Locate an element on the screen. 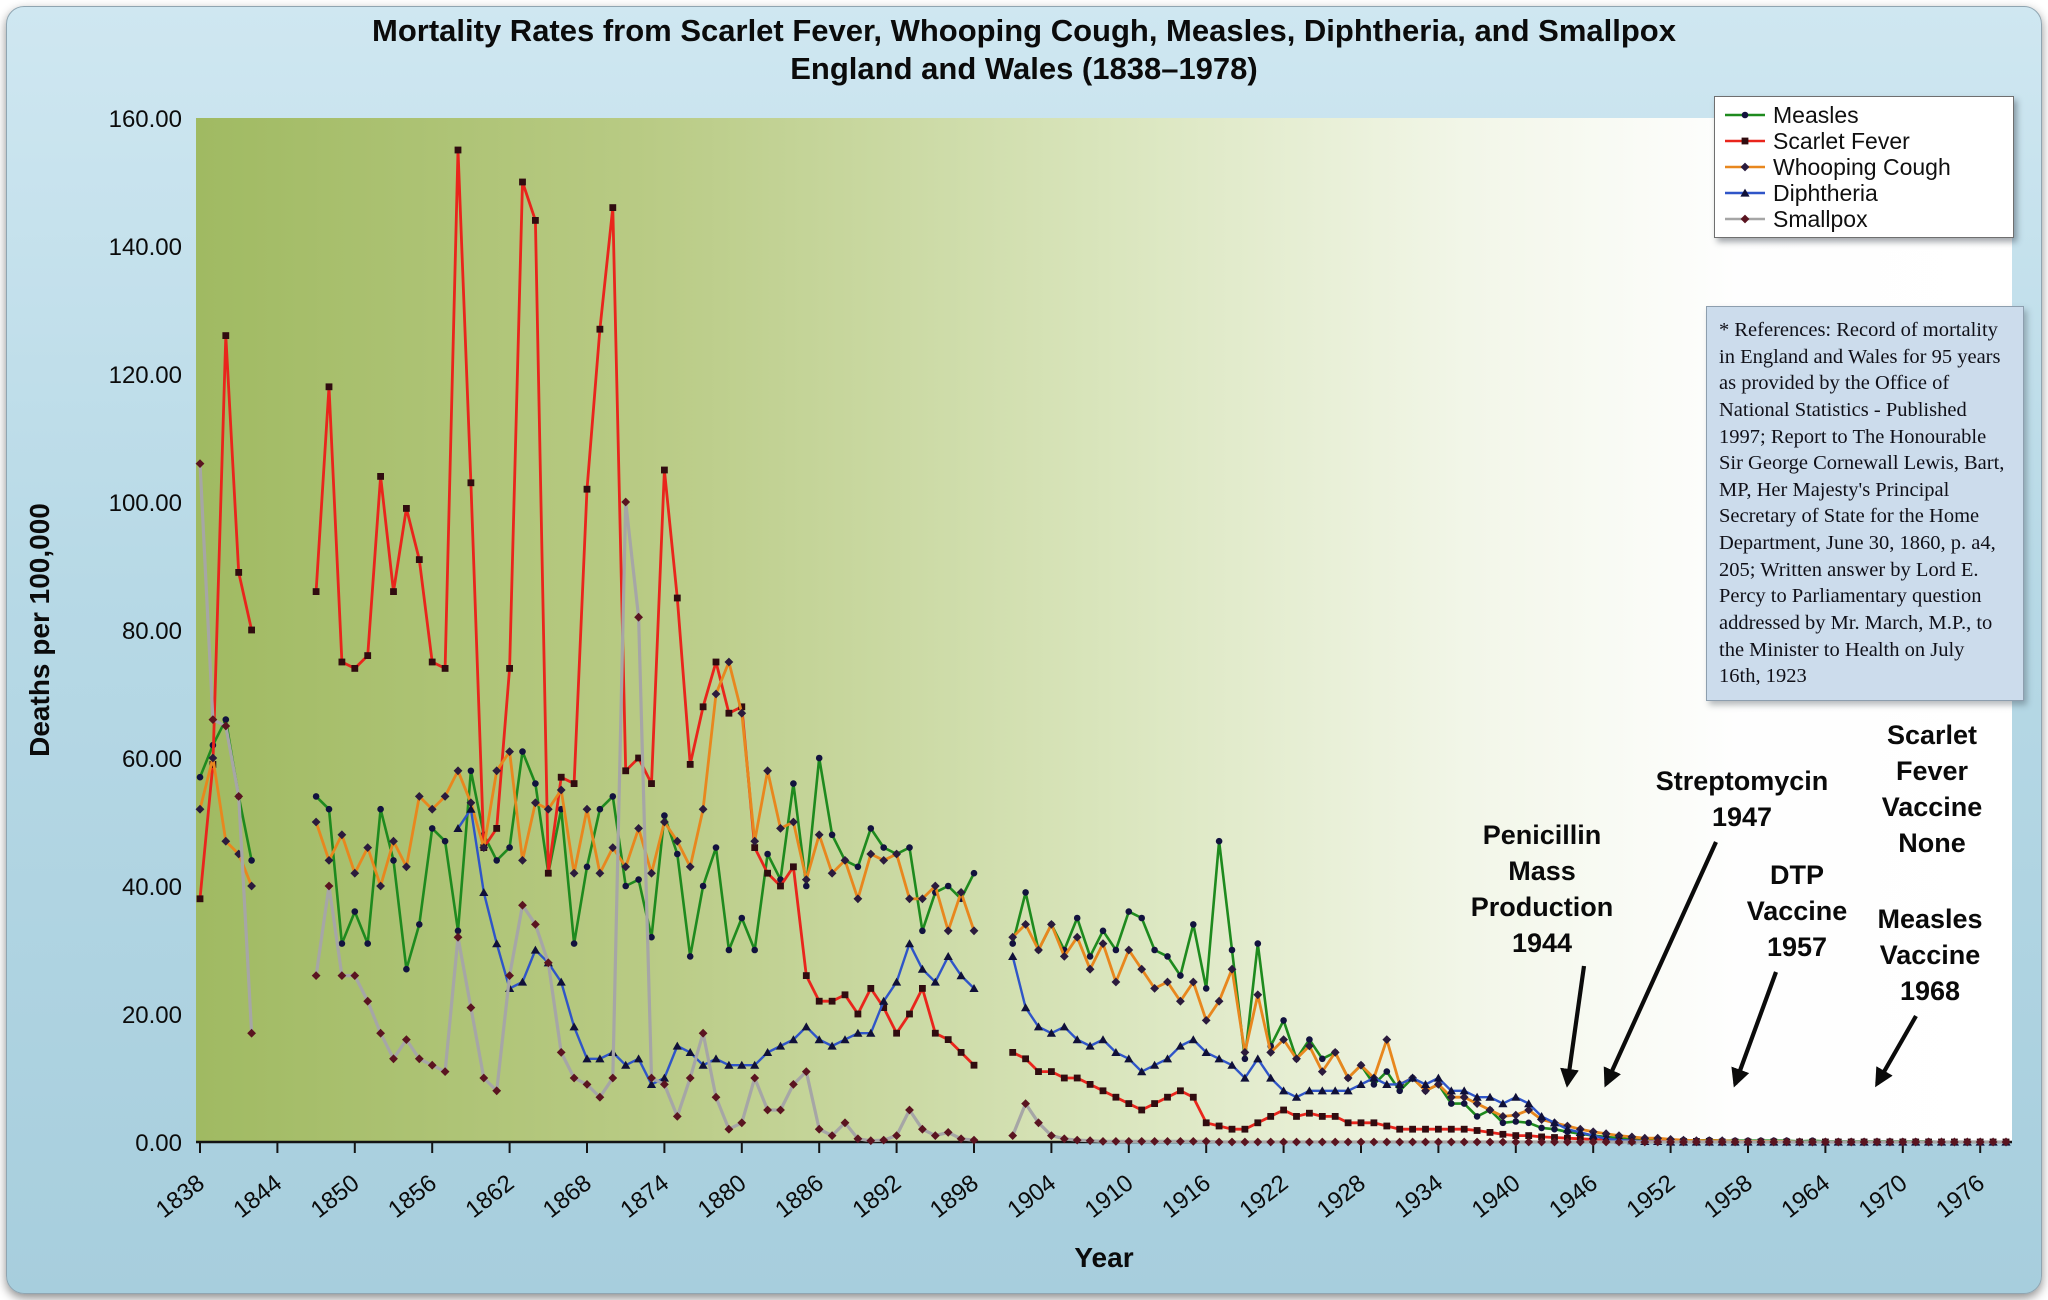  x-tick-label: 1886 is located at coordinates (799, 1196).